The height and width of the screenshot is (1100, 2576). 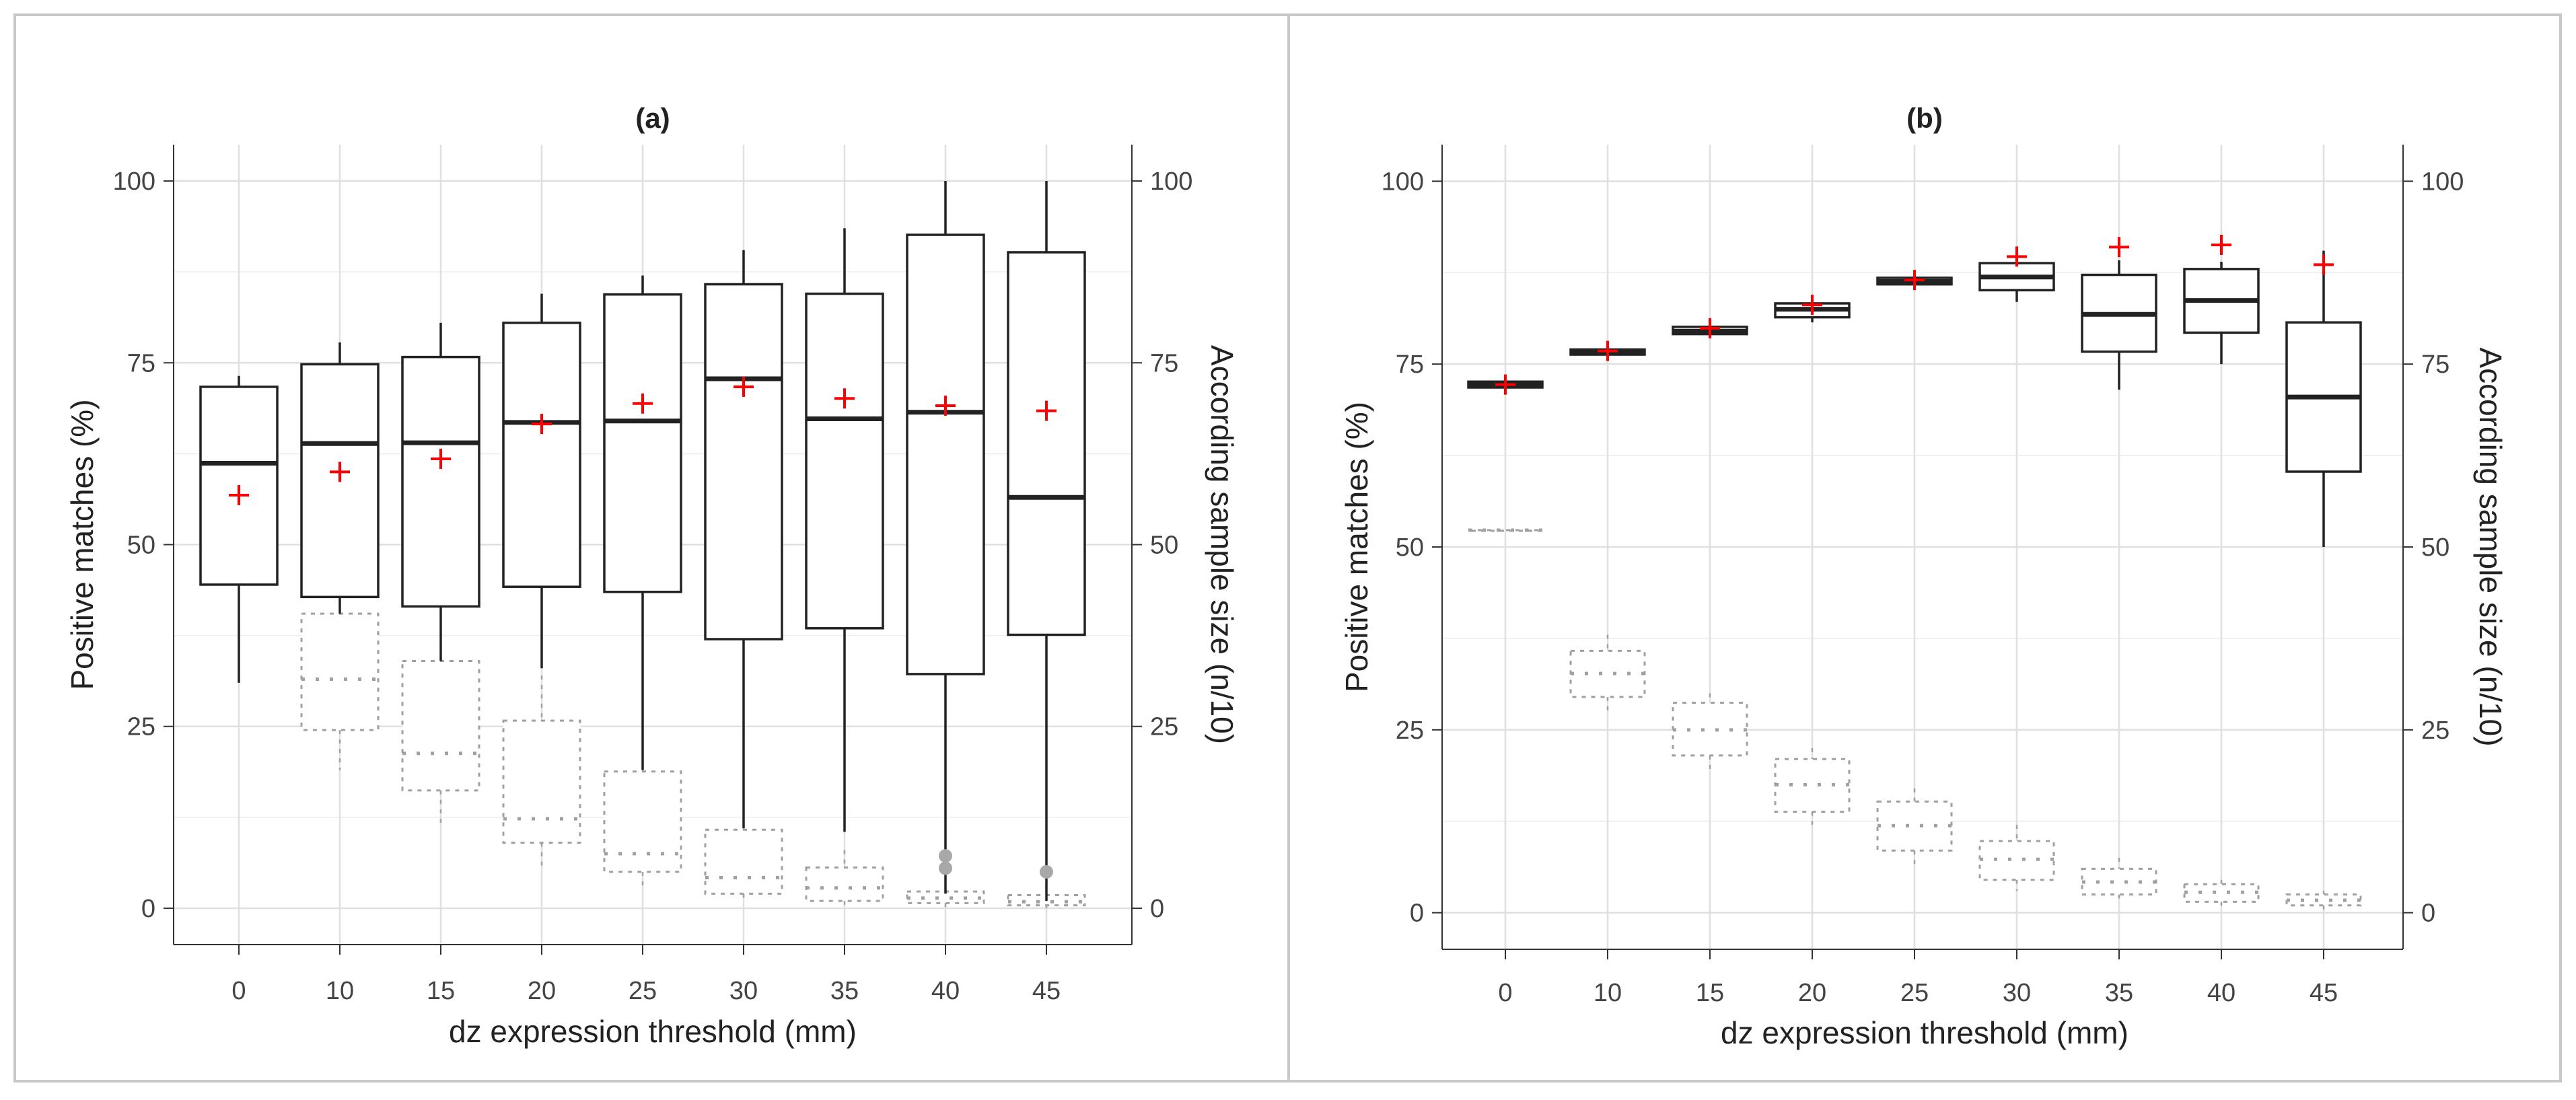 What do you see at coordinates (652, 118) in the screenshot?
I see `chart-title: (a)` at bounding box center [652, 118].